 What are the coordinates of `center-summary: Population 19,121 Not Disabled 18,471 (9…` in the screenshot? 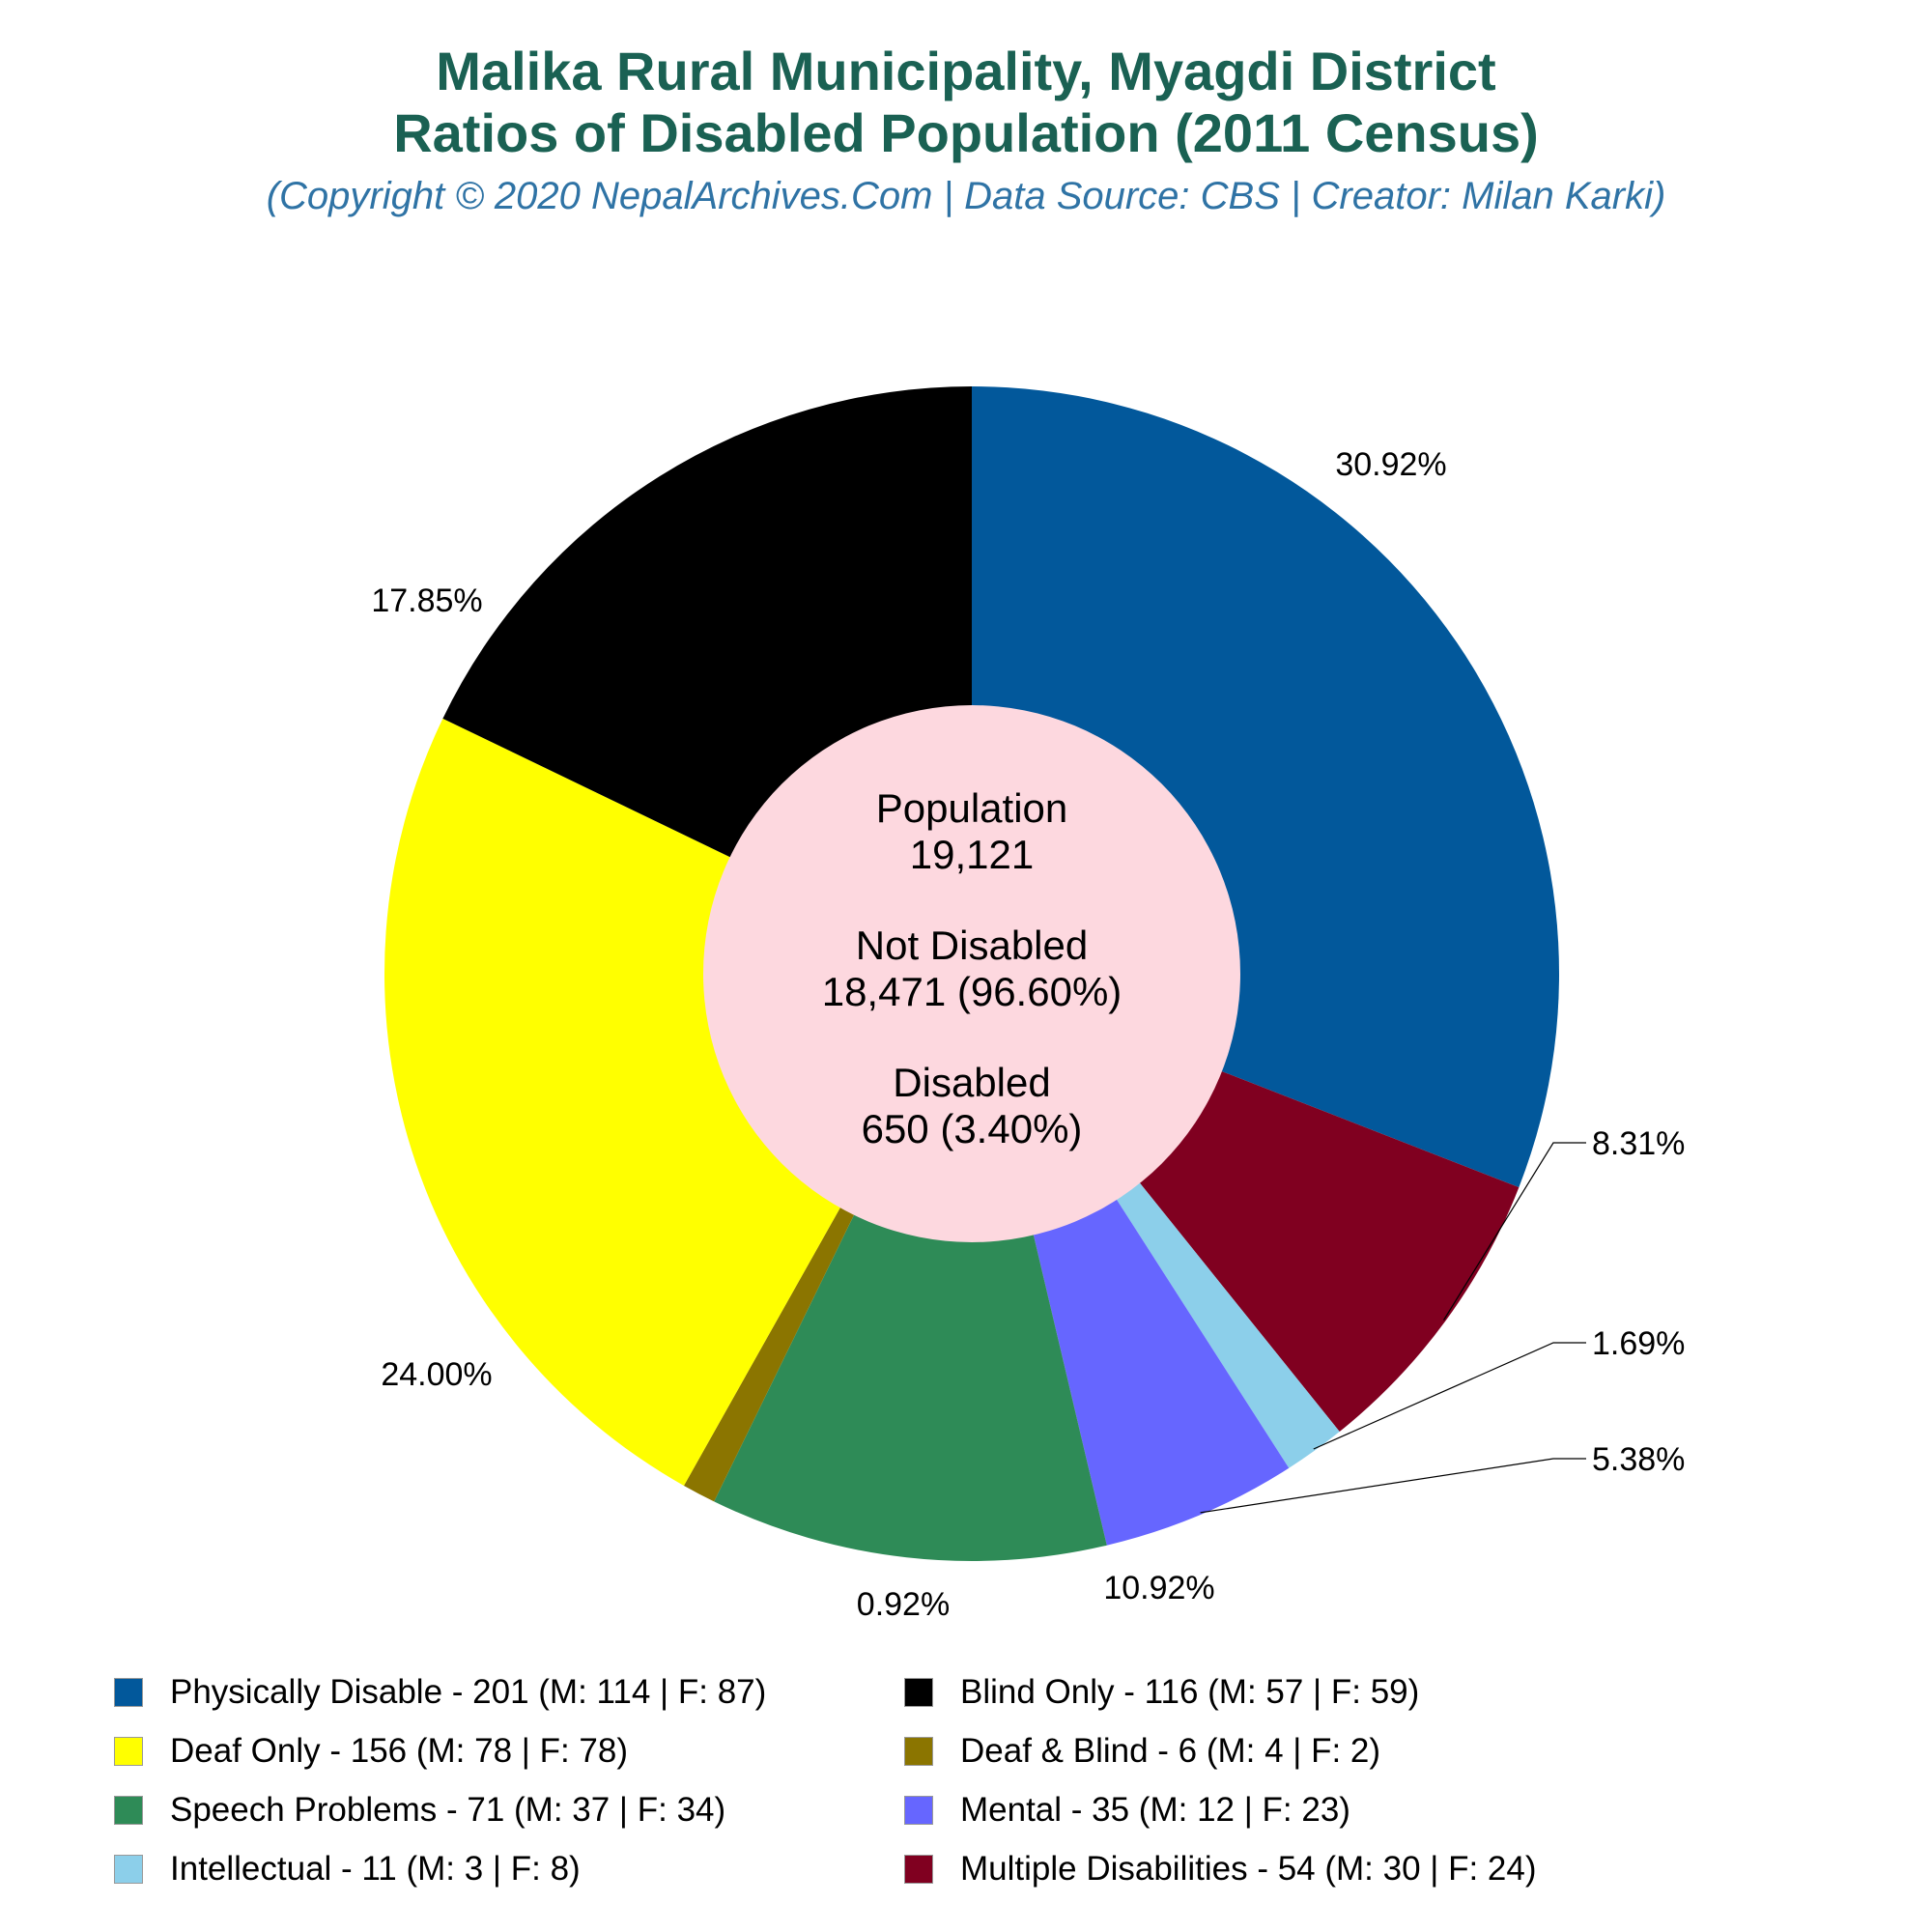 It's located at (972, 968).